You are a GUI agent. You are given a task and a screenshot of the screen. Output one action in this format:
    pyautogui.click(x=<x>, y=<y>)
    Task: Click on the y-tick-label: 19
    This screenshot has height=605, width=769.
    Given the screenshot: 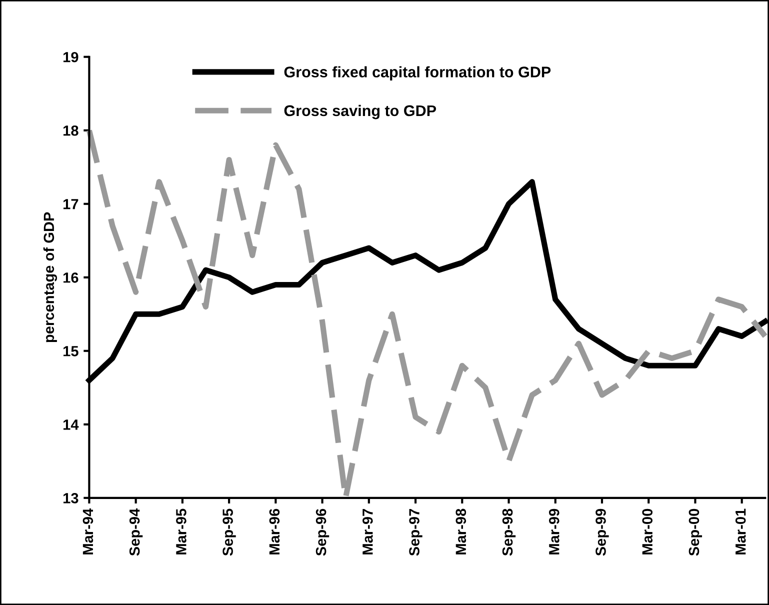 What is the action you would take?
    pyautogui.click(x=70, y=57)
    